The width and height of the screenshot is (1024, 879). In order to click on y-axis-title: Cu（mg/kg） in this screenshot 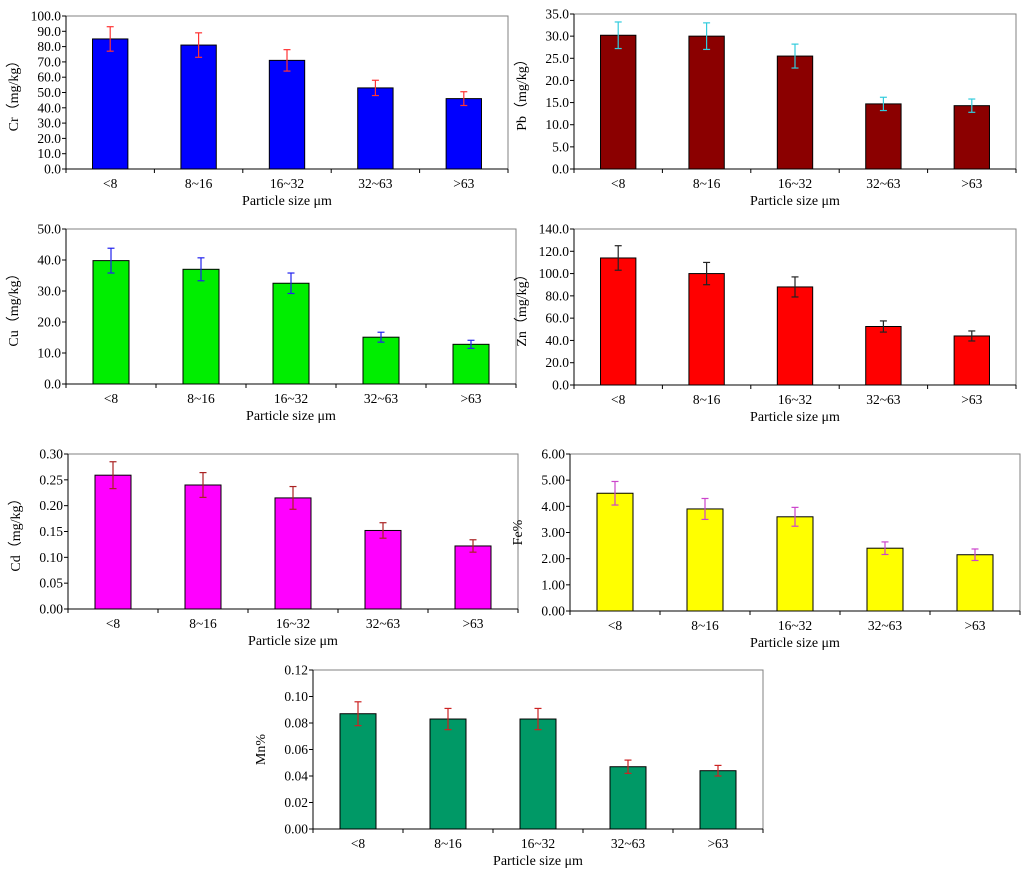, I will do `click(14, 306)`.